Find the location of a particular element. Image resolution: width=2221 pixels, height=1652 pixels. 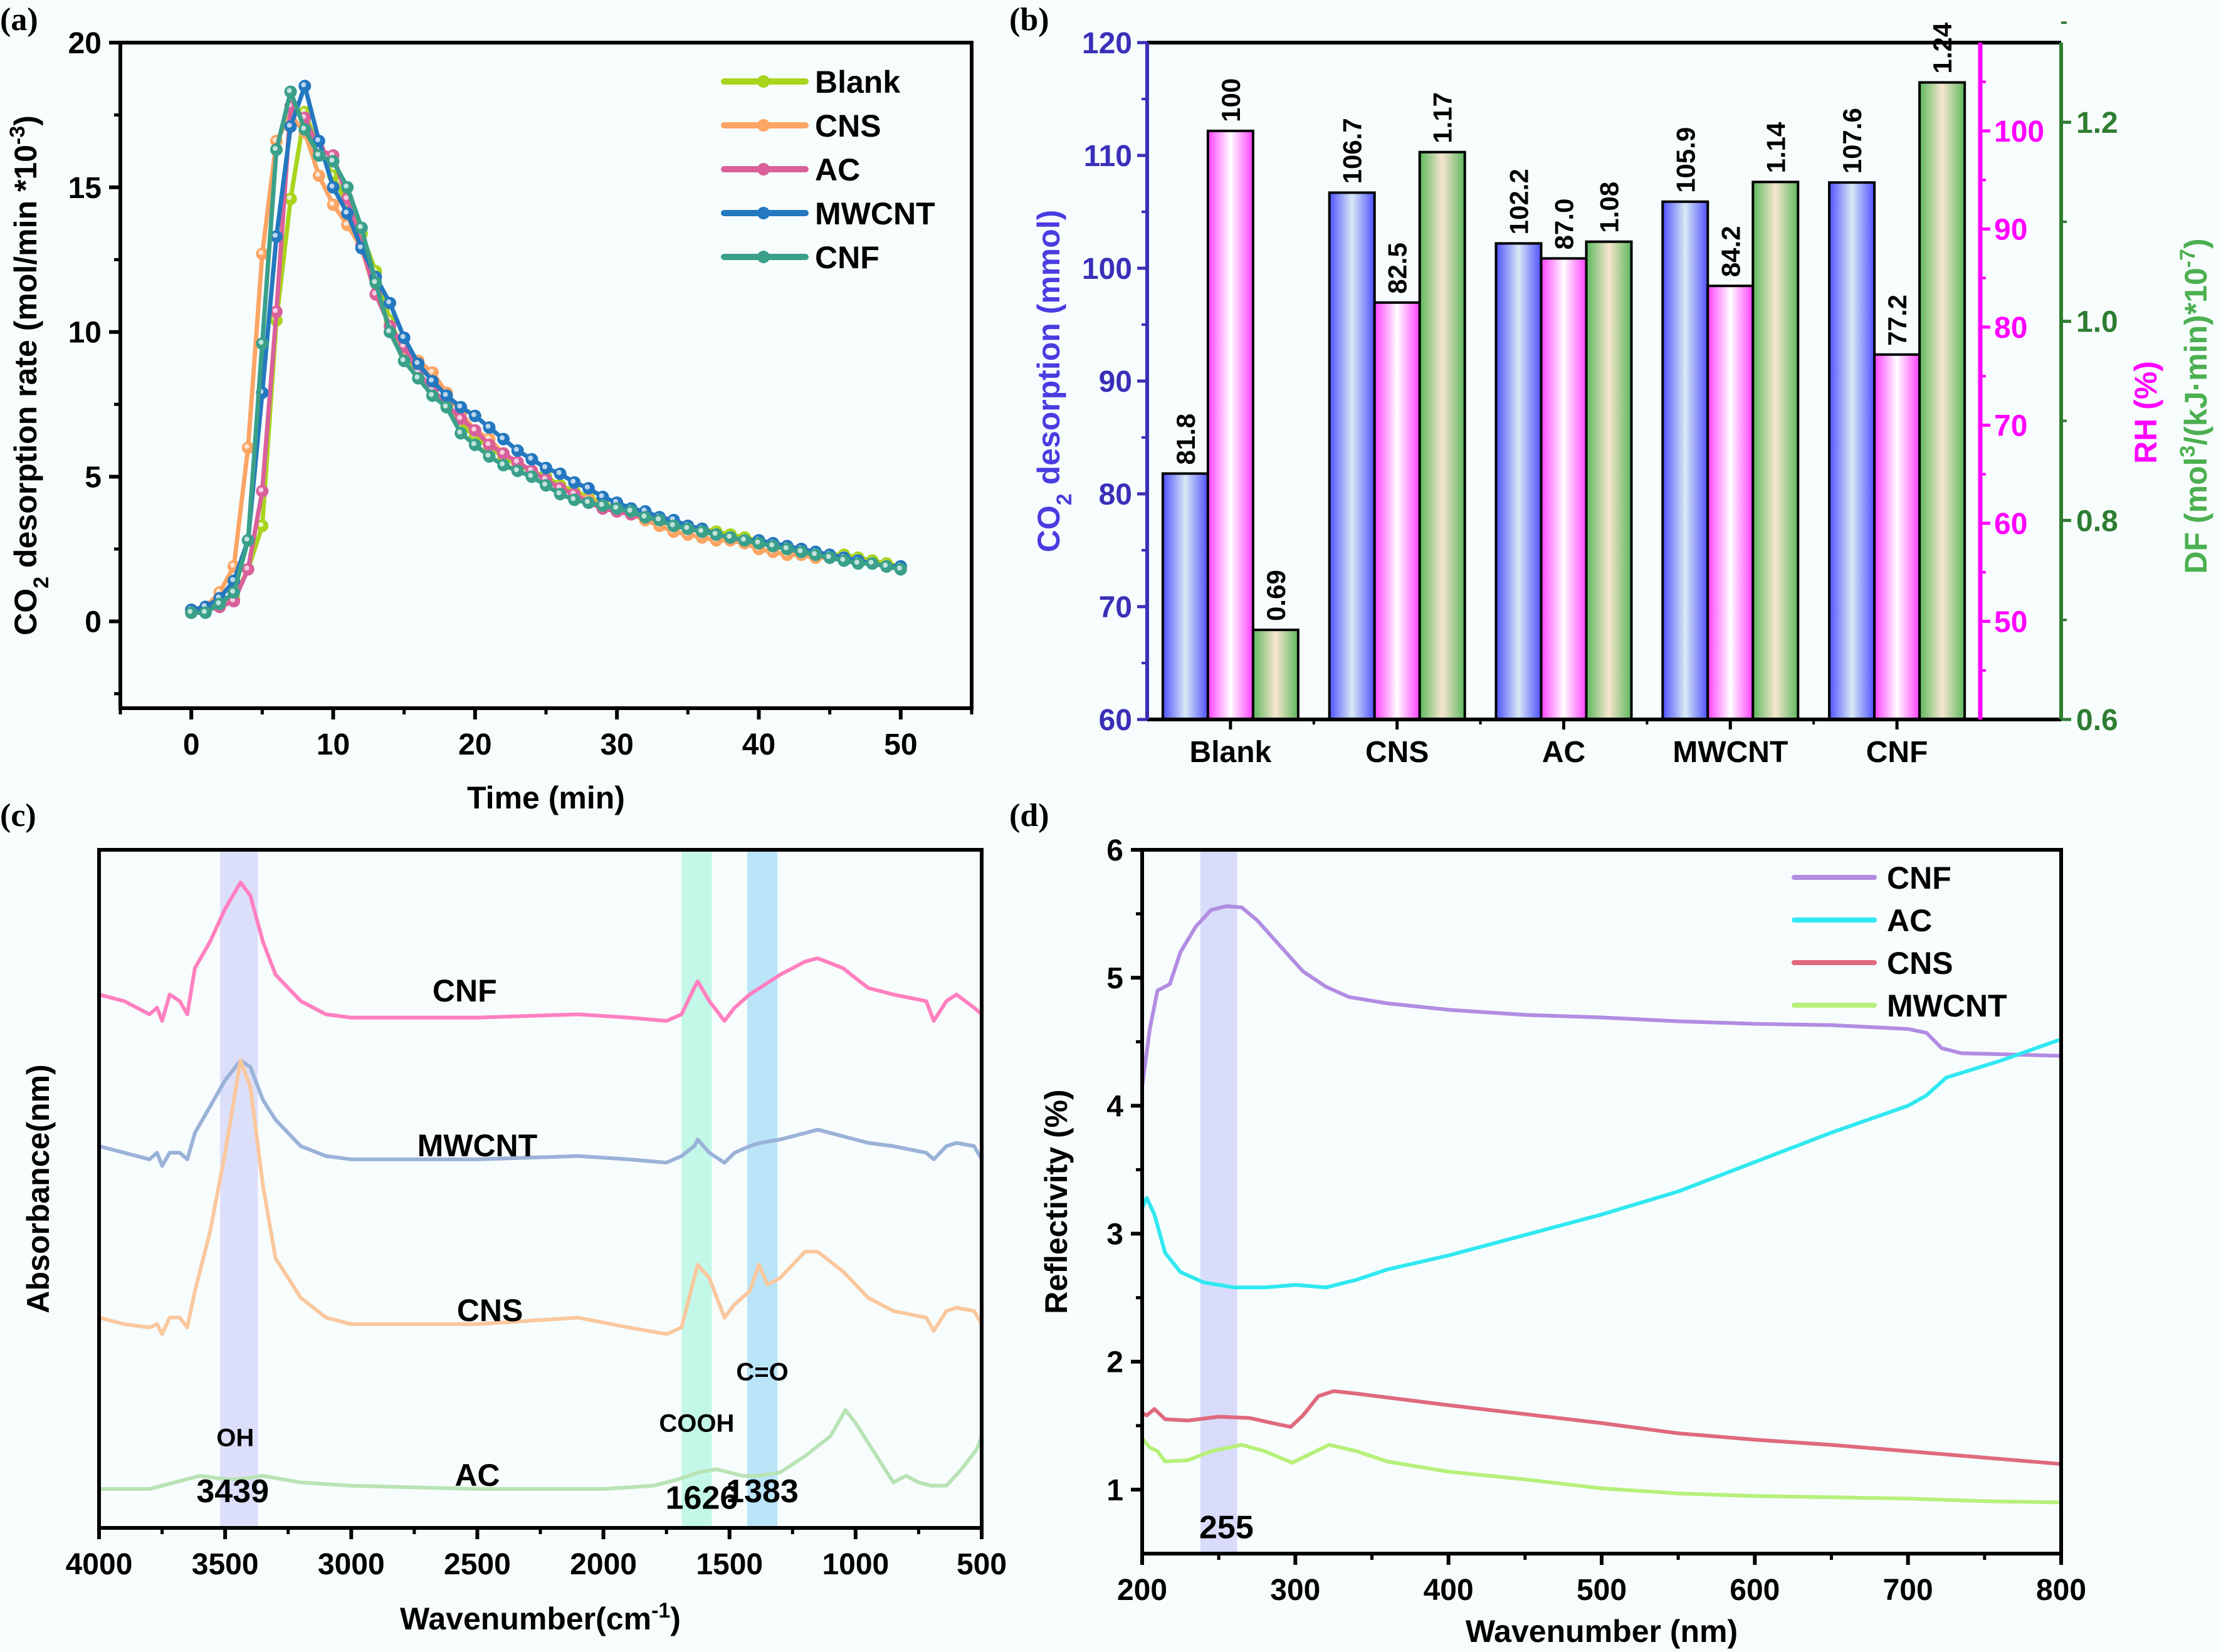

x-axis-title: Wavenumber(cm-1) is located at coordinates (540, 1617).